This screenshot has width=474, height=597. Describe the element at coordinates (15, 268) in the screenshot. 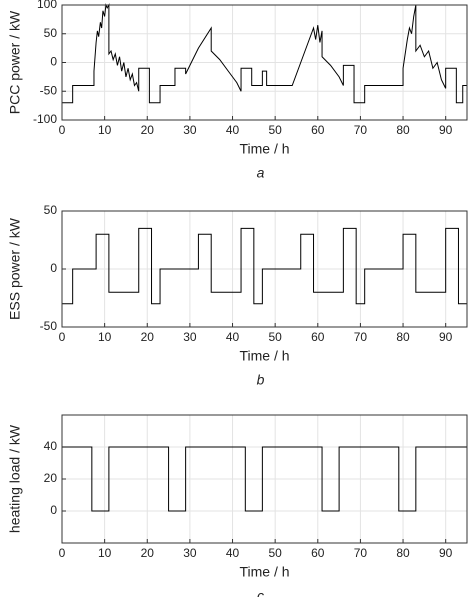

I see `y-axis-label: ESS power / kW` at that location.